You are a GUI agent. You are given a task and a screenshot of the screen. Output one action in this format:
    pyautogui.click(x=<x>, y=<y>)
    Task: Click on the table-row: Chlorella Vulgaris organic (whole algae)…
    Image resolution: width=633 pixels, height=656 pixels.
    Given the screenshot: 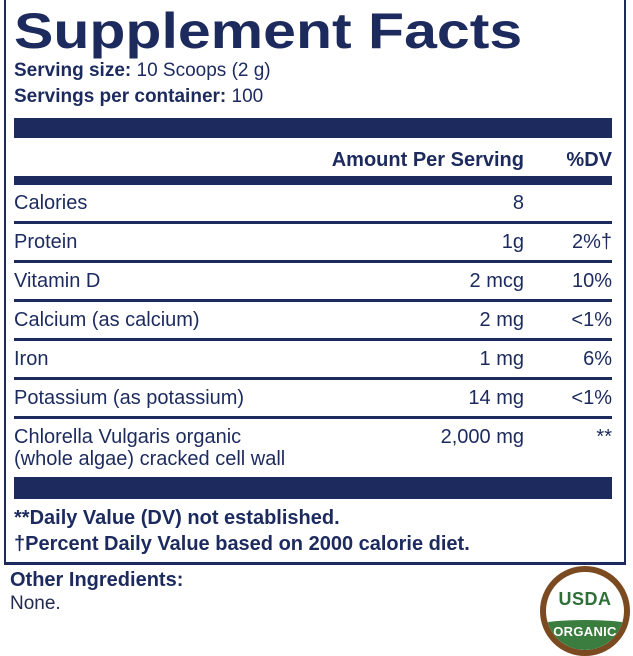 What is the action you would take?
    pyautogui.click(x=313, y=448)
    